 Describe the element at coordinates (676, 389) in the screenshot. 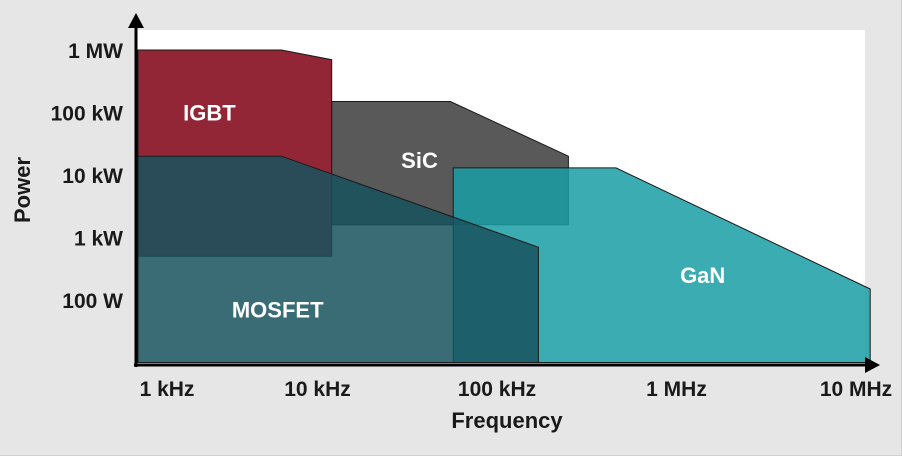

I see `x-tick-1-mhz: 1 MHz` at that location.